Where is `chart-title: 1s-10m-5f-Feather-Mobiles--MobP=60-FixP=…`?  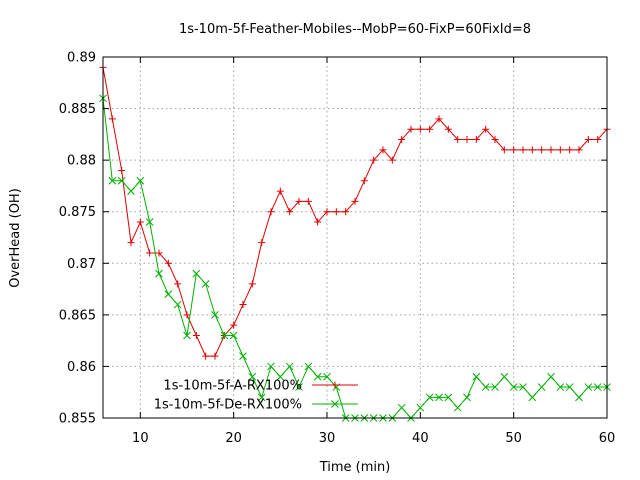 chart-title: 1s-10m-5f-Feather-Mobiles--MobP=60-FixP=… is located at coordinates (355, 29).